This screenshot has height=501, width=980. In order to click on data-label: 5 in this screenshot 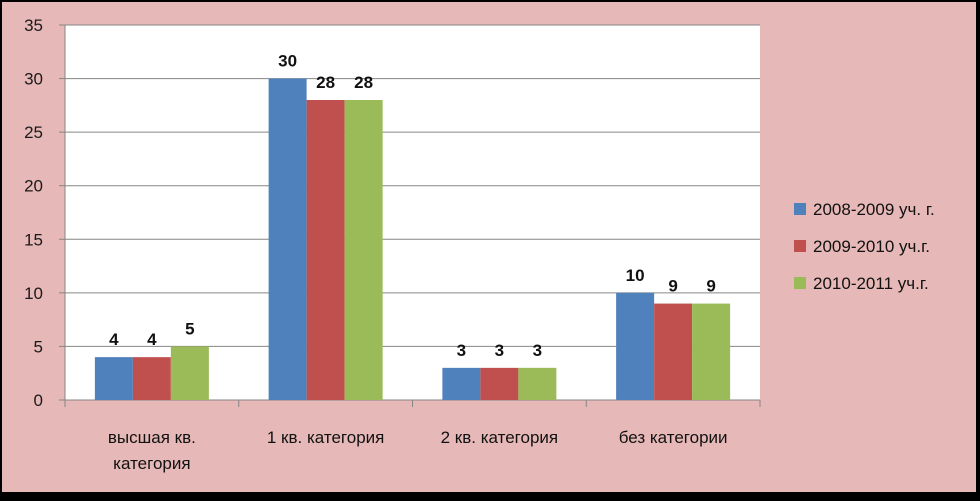, I will do `click(189, 328)`.